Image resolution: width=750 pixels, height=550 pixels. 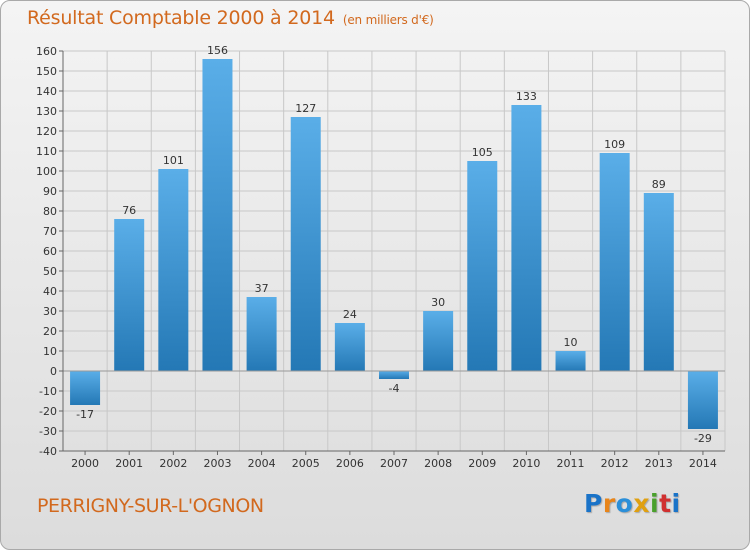 I want to click on value-label-2010: 133, so click(x=526, y=96).